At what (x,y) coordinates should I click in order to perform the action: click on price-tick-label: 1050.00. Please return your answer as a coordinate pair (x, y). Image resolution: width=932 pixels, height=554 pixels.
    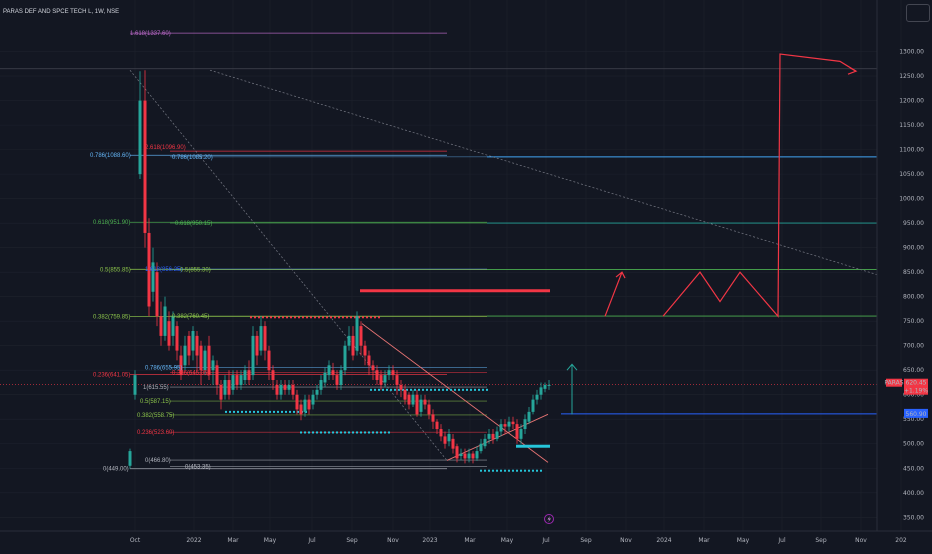
    Looking at the image, I should click on (911, 174).